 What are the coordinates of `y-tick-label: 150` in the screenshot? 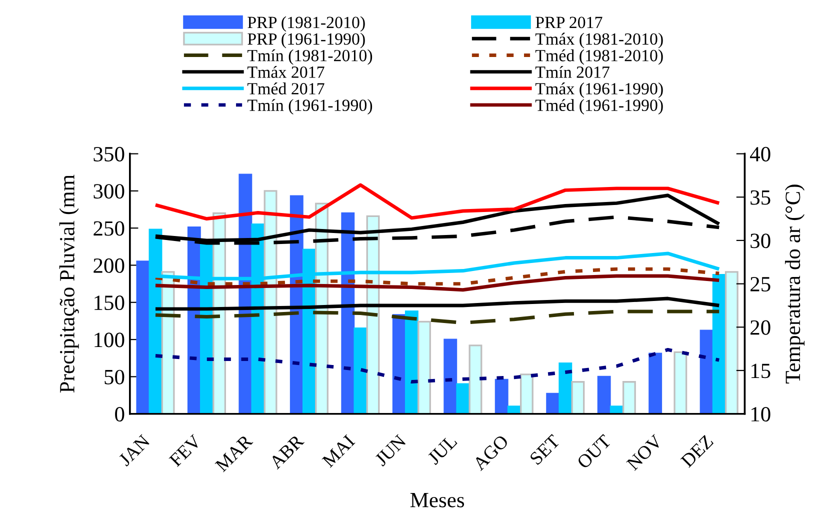 It's located at (109, 303).